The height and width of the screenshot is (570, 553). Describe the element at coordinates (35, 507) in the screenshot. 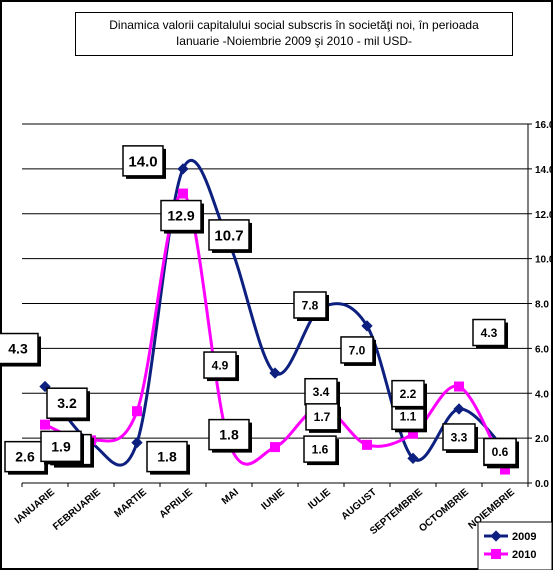

I see `x-category-label: IANUARIE` at that location.